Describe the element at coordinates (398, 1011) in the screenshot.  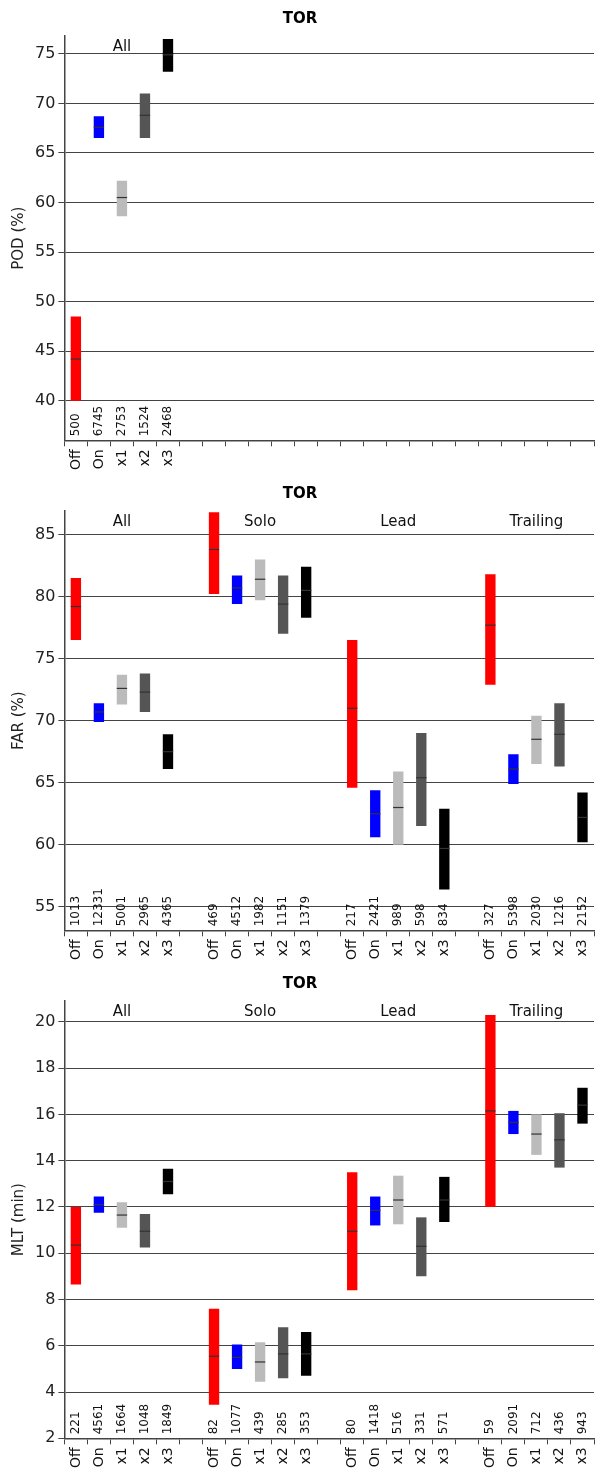
I see `annotation: Lead` at that location.